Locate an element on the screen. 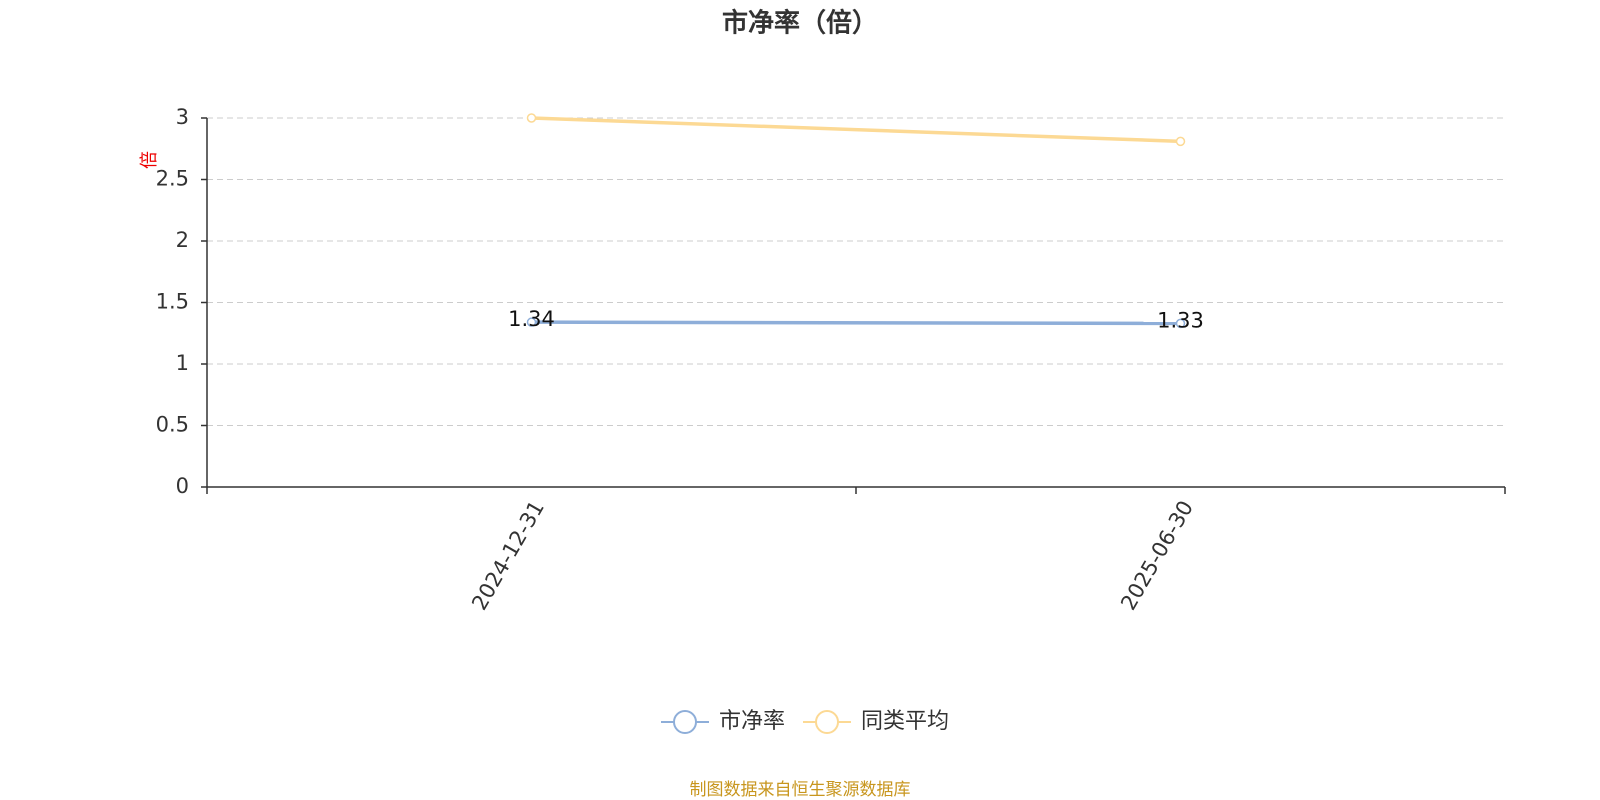 The height and width of the screenshot is (800, 1600). y-tick-label: 2.5 is located at coordinates (172, 179).